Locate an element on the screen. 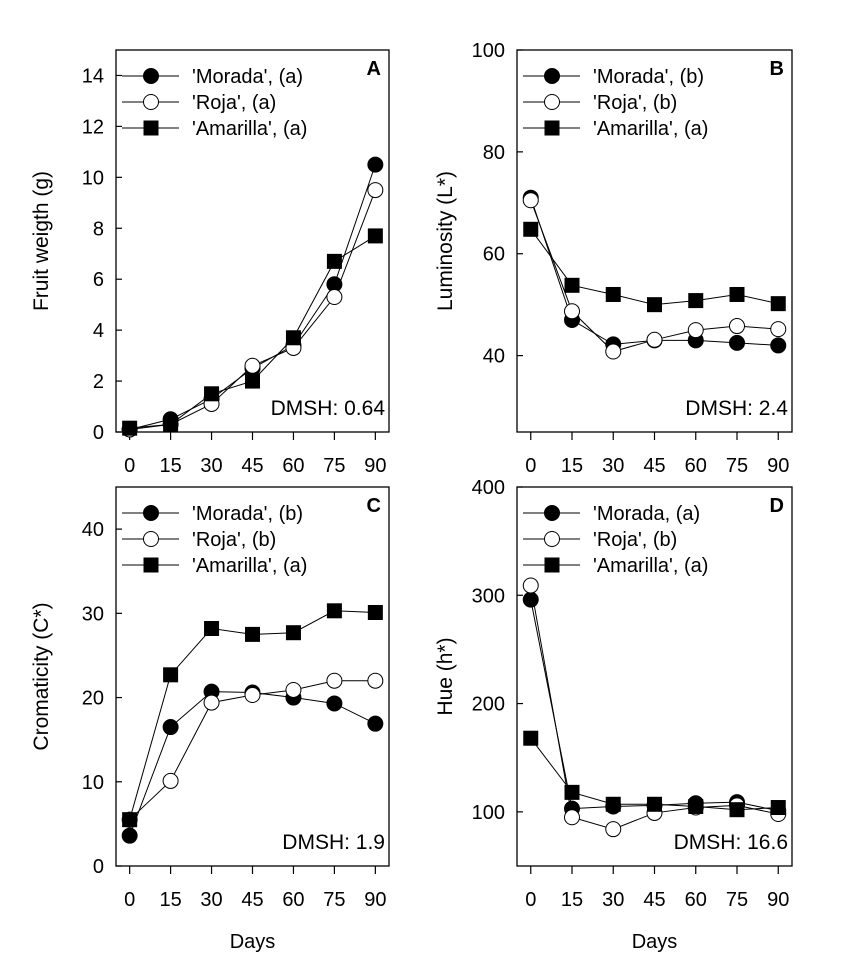  dmsh-annotation: DMSH: 2.4 is located at coordinates (736, 408).